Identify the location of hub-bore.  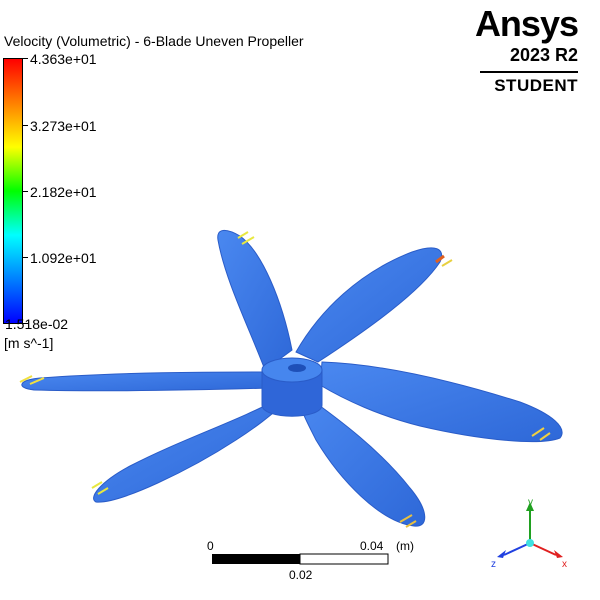
(297, 368).